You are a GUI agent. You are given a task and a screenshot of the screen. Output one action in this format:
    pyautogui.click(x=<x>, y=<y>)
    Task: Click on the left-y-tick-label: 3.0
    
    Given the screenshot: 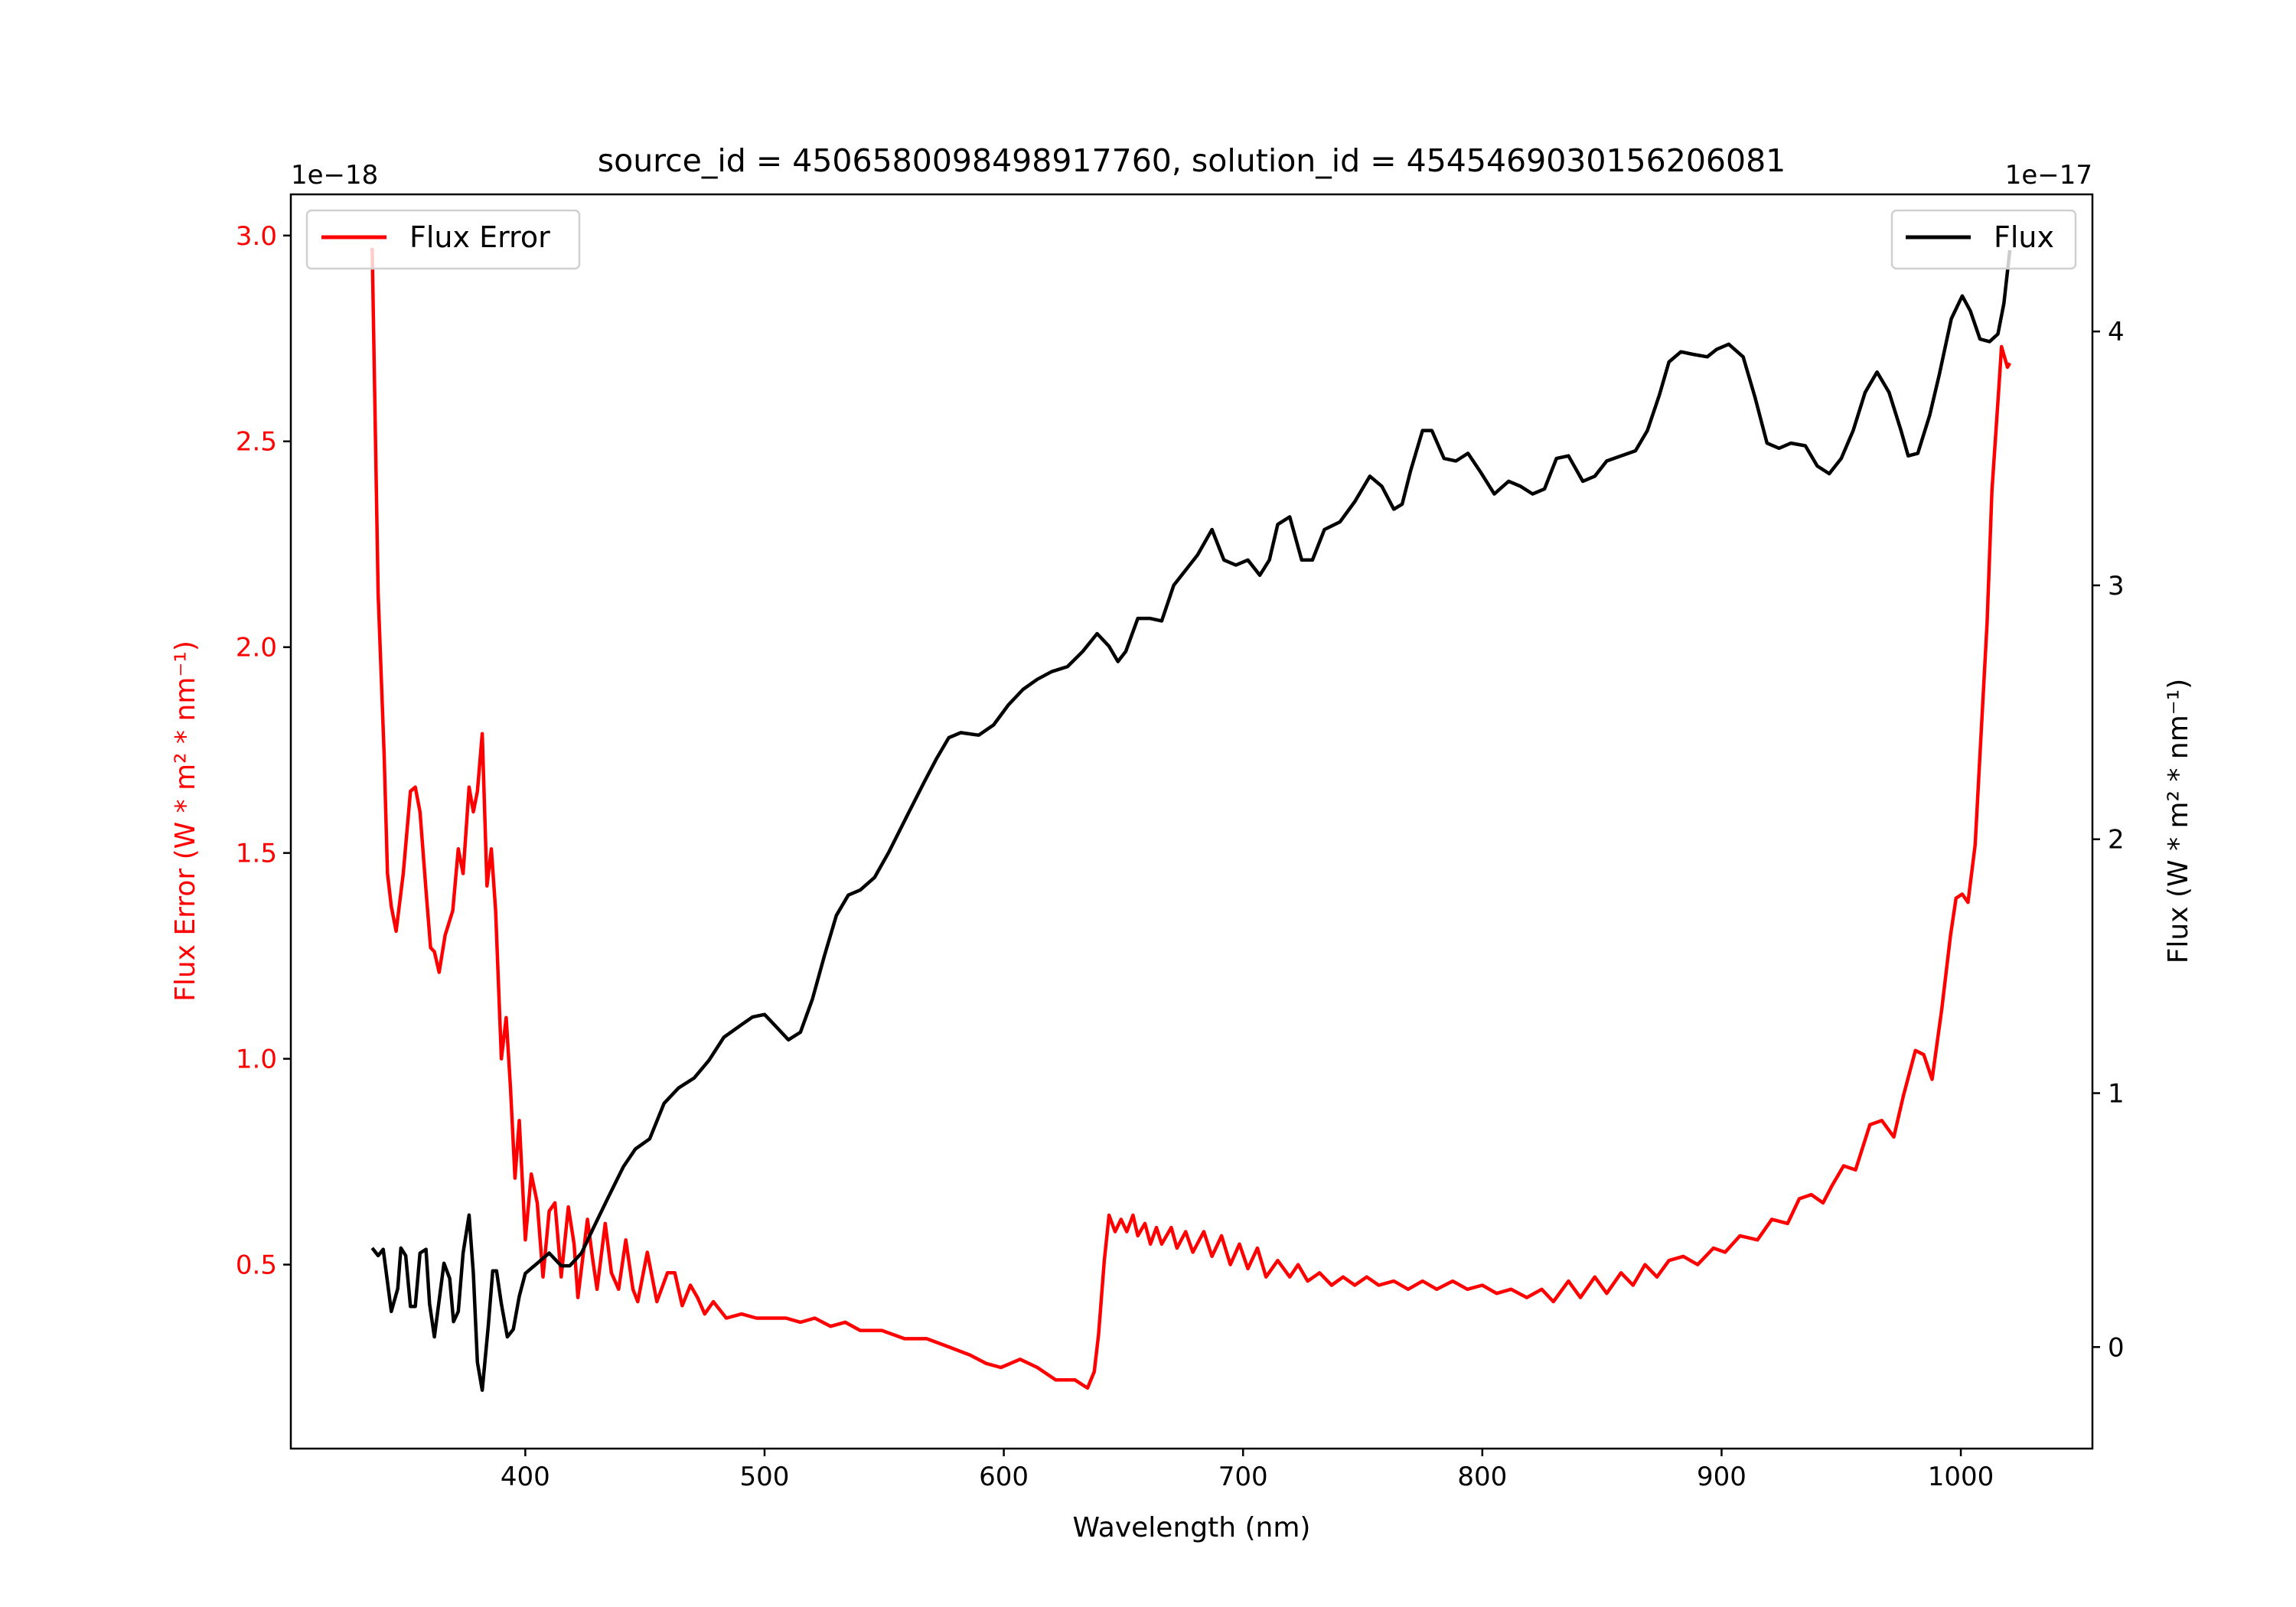 What is the action you would take?
    pyautogui.click(x=256, y=237)
    